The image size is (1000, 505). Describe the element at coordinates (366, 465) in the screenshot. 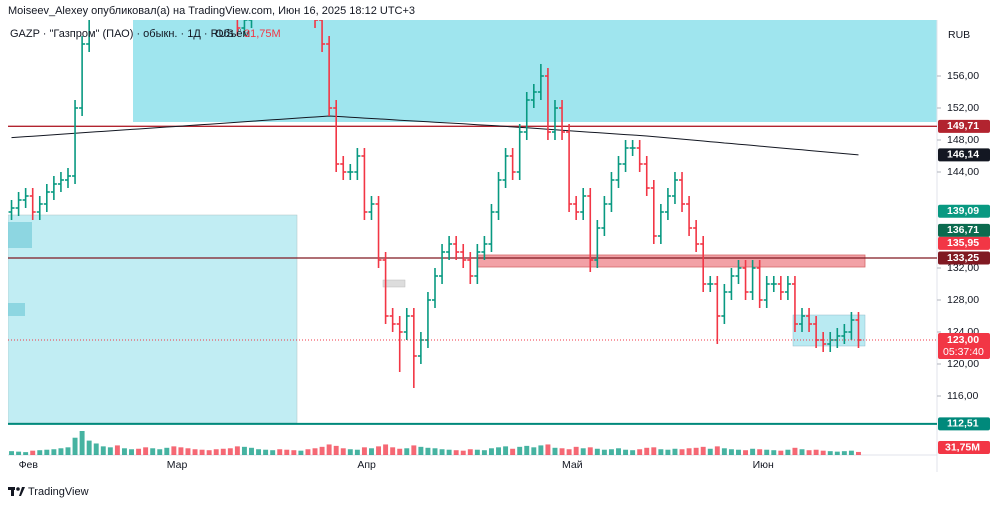

I see `x-tick-label: Апр` at that location.